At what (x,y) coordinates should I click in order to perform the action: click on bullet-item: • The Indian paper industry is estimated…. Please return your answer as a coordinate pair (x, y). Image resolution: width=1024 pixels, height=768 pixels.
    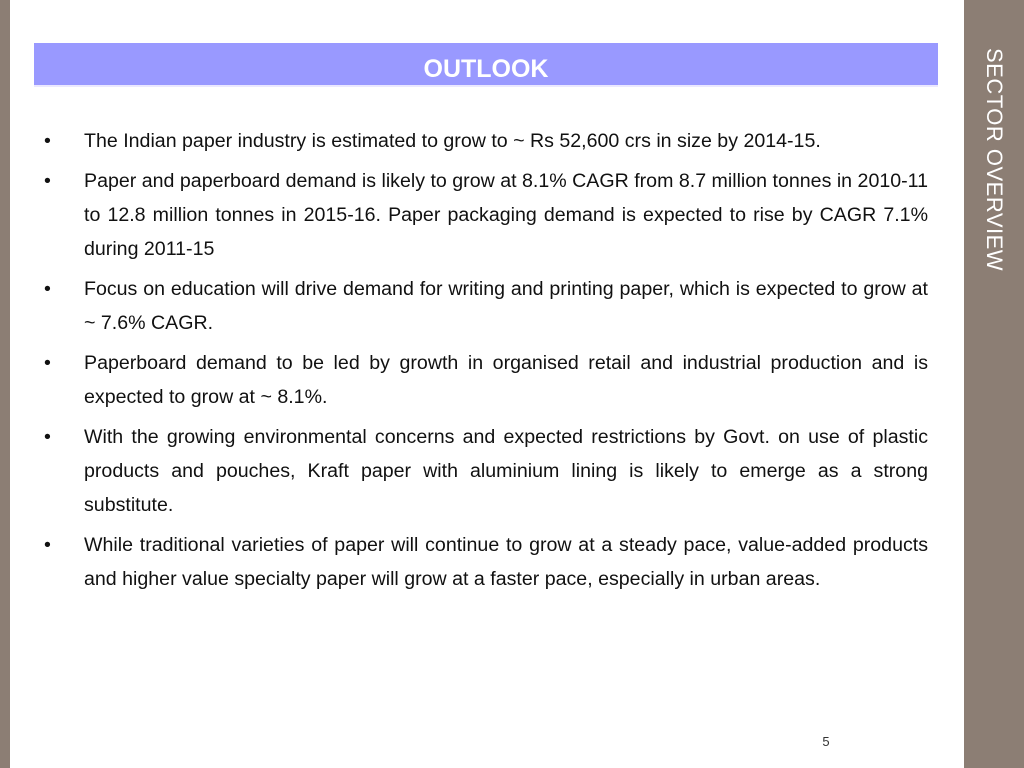
    Looking at the image, I should click on (486, 141).